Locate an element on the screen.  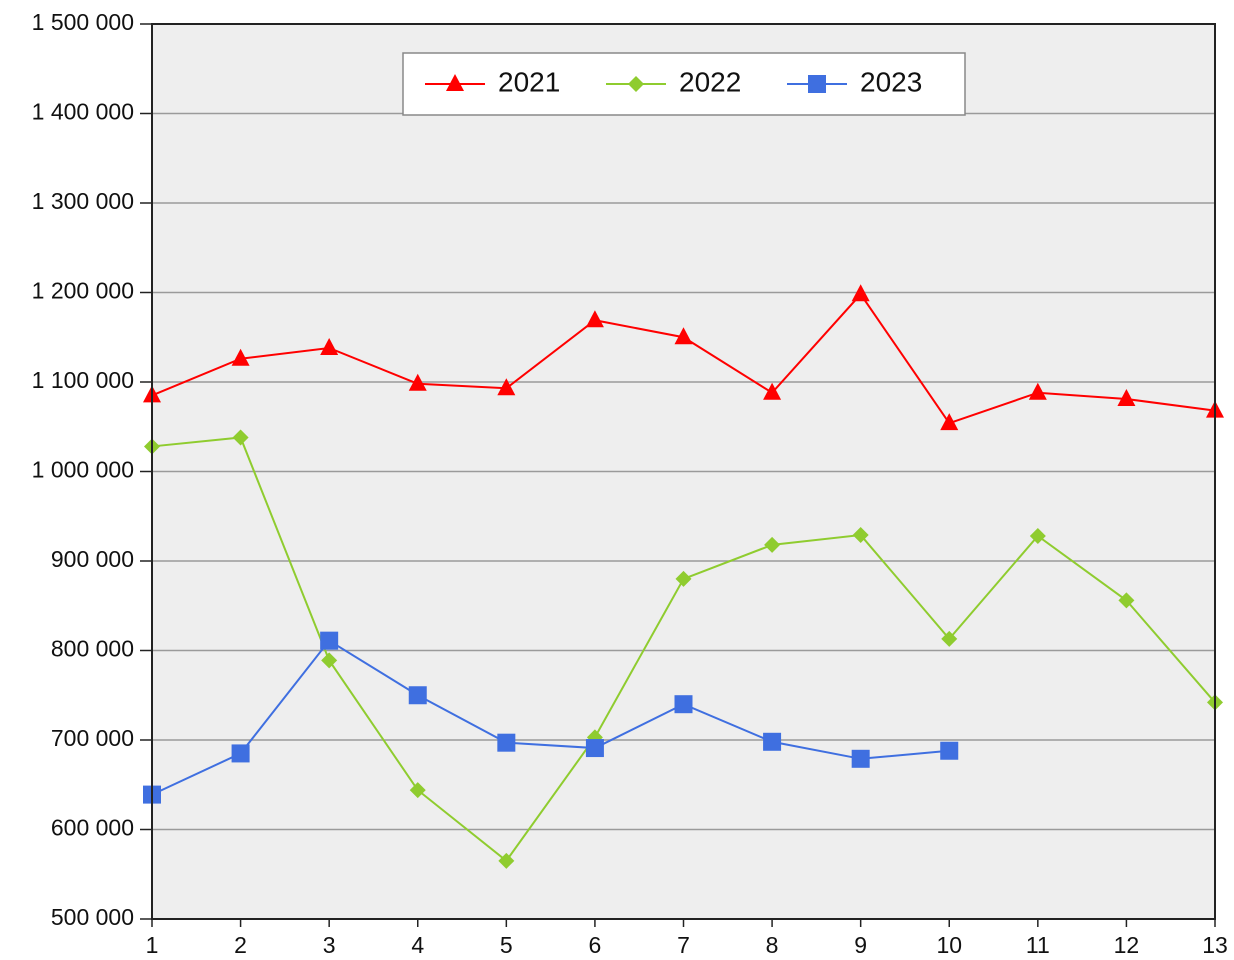
x-tick-label: 7 is located at coordinates (683, 945).